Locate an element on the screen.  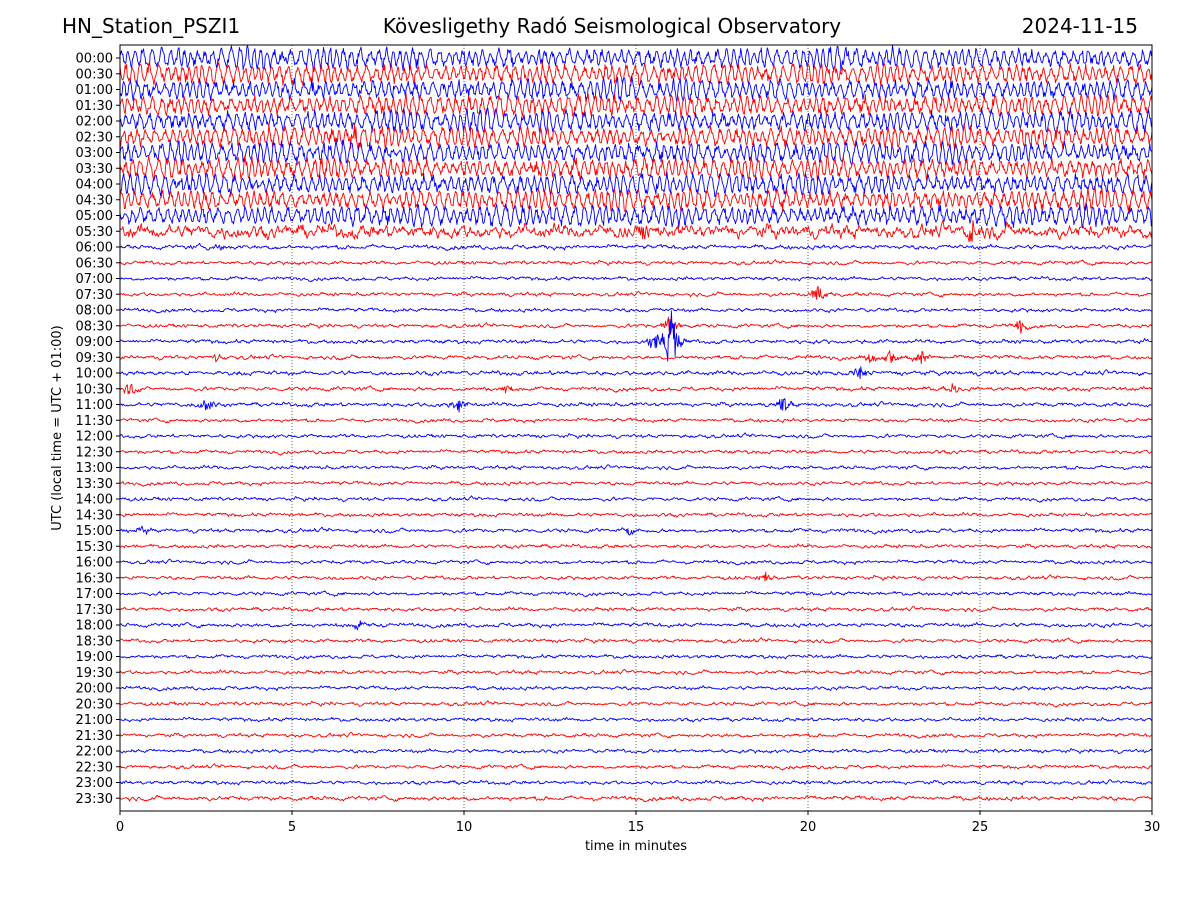
trace-09:00 is located at coordinates (636, 336).